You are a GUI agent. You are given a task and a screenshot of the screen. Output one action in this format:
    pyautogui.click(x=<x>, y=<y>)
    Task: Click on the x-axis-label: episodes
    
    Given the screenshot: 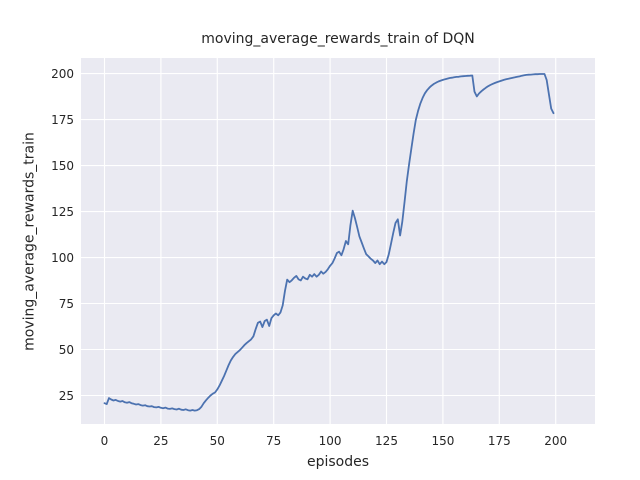 What is the action you would take?
    pyautogui.click(x=338, y=462)
    